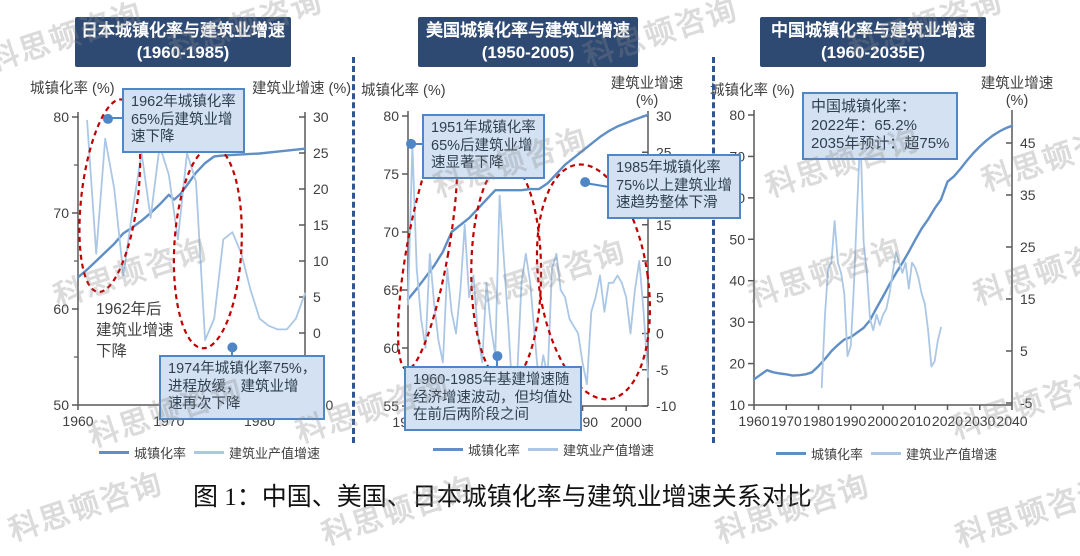 This screenshot has height=556, width=1080. Describe the element at coordinates (302, 89) in the screenshot. I see `japan-right-axis-label: 建筑业增速 (%)` at that location.